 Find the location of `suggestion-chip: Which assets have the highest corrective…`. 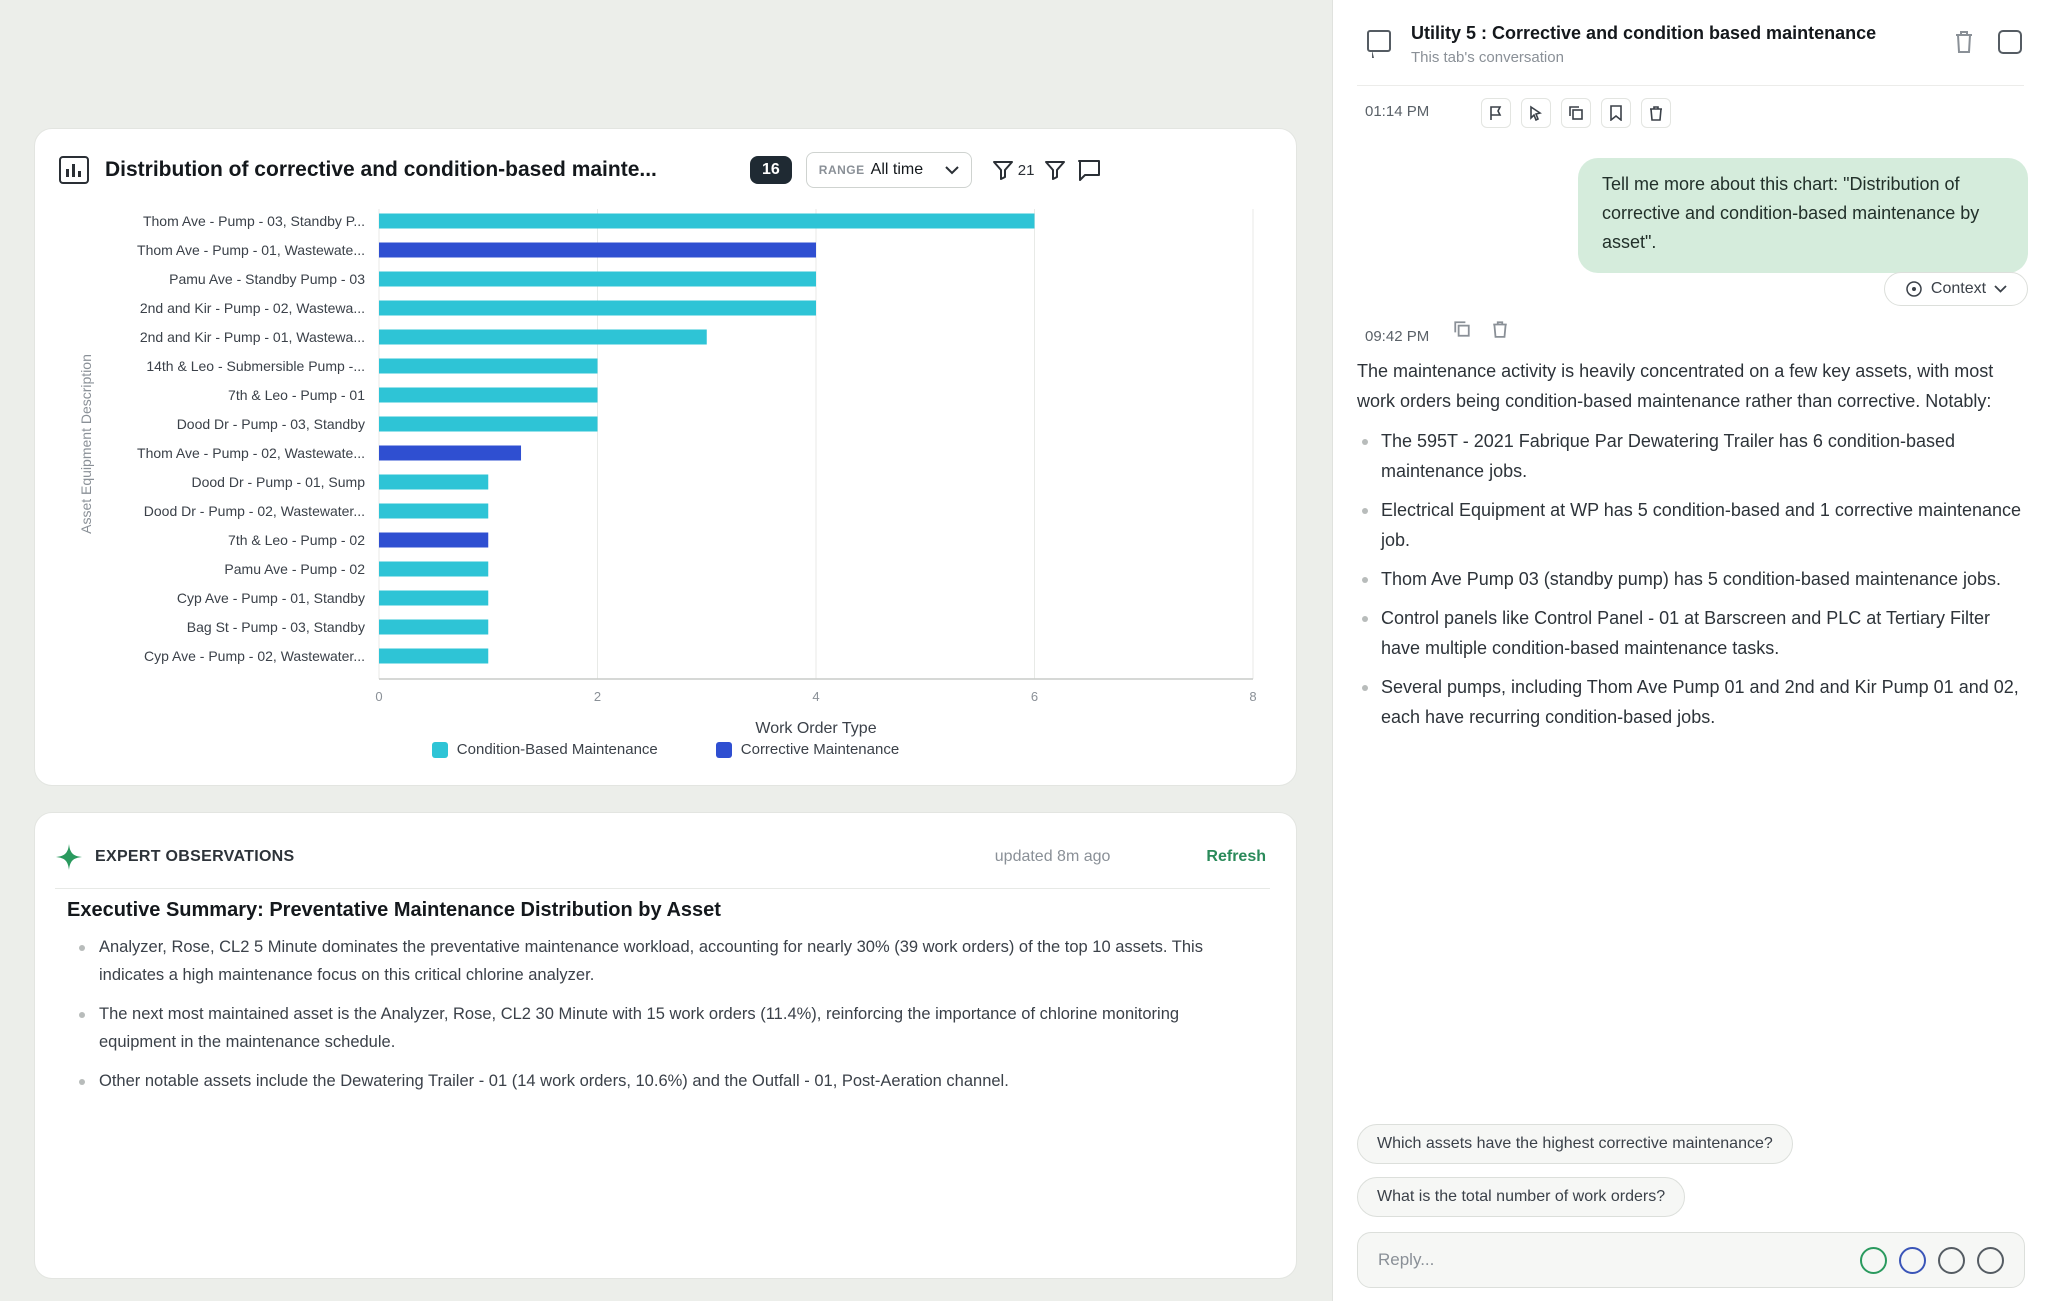

suggestion-chip: Which assets have the highest corrective… is located at coordinates (1575, 1144).